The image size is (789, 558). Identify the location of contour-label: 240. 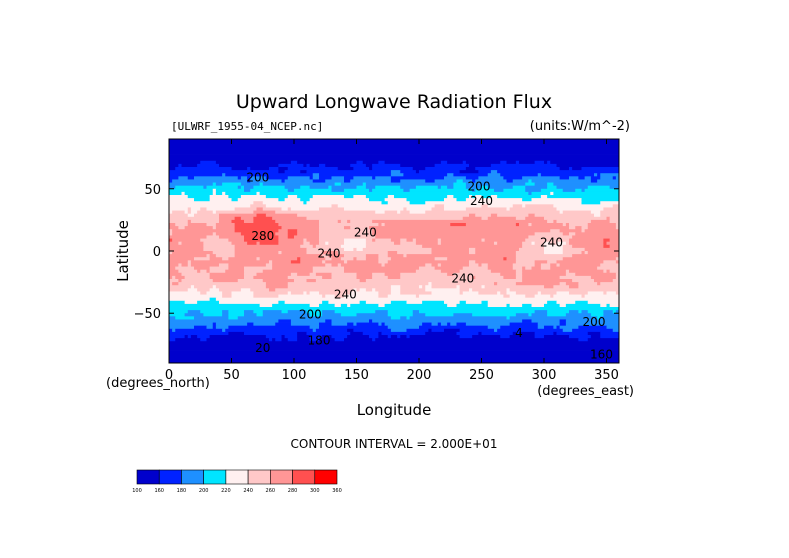
(551, 242).